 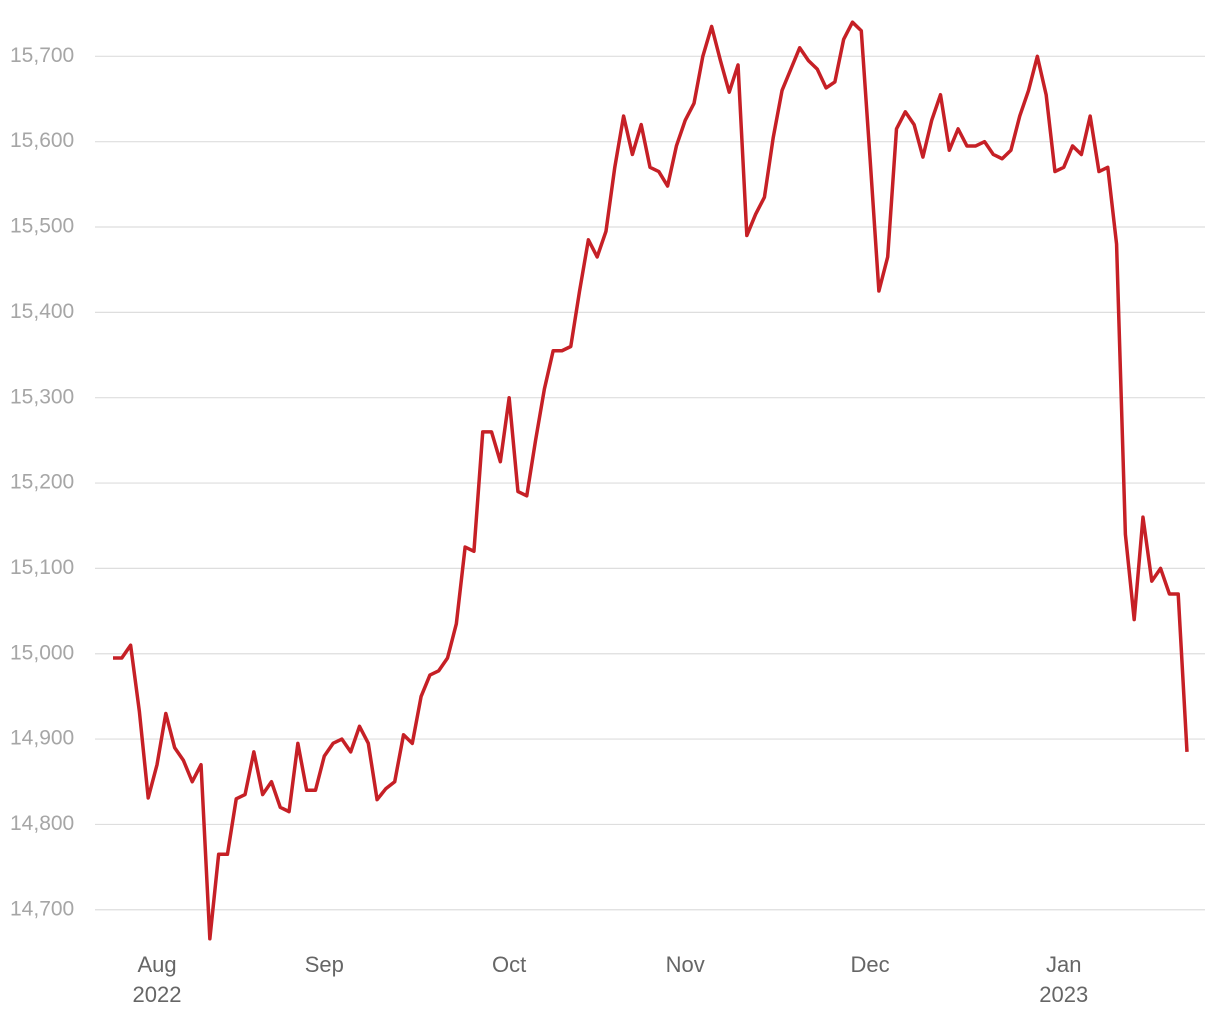 I want to click on x-tick-label: Jan 2023, so click(x=1063, y=979).